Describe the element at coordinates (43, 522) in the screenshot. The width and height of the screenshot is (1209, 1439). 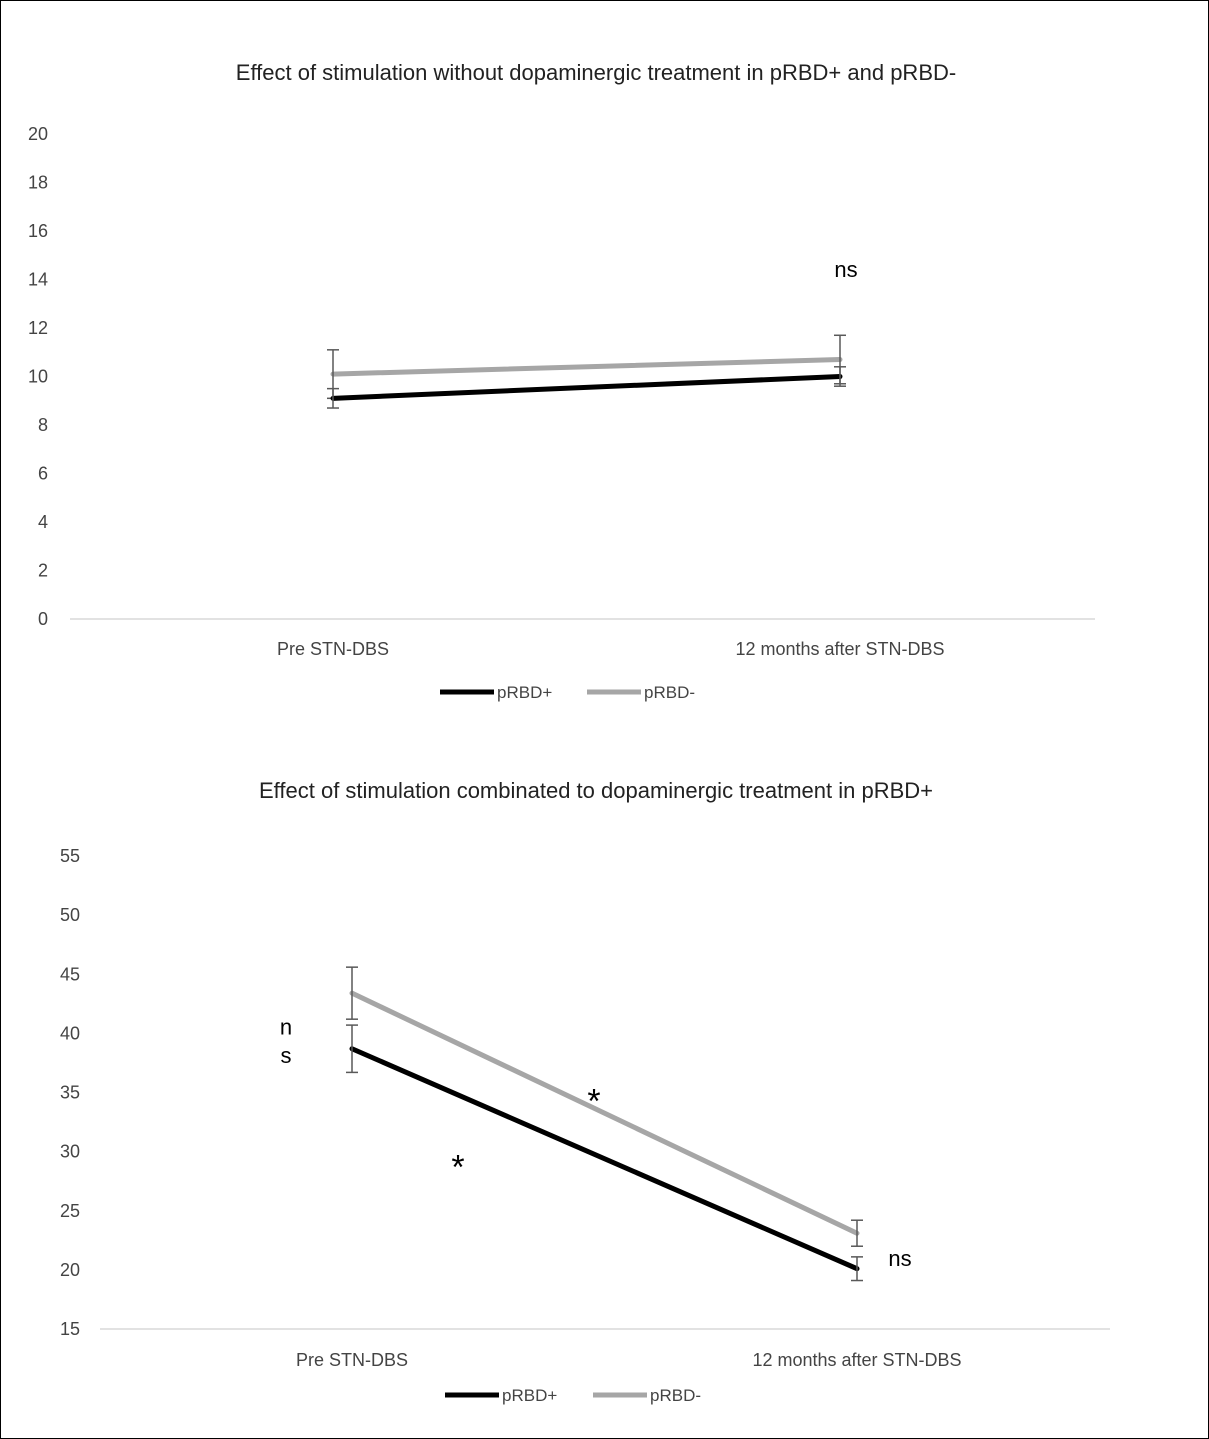
I see `y-tick-label: 4` at that location.